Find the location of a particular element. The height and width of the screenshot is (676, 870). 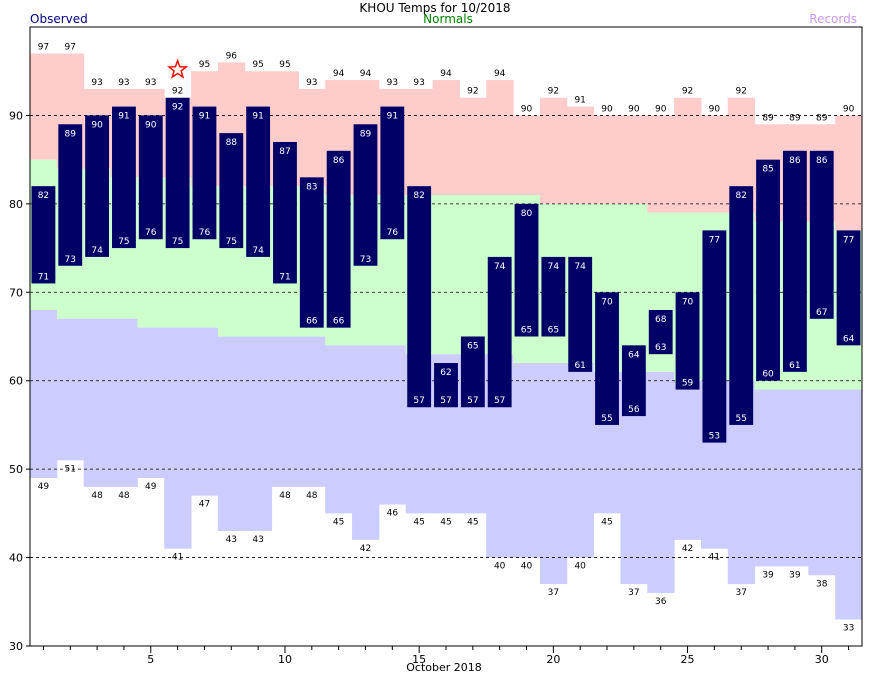

observed-low-label: 64 is located at coordinates (849, 339).